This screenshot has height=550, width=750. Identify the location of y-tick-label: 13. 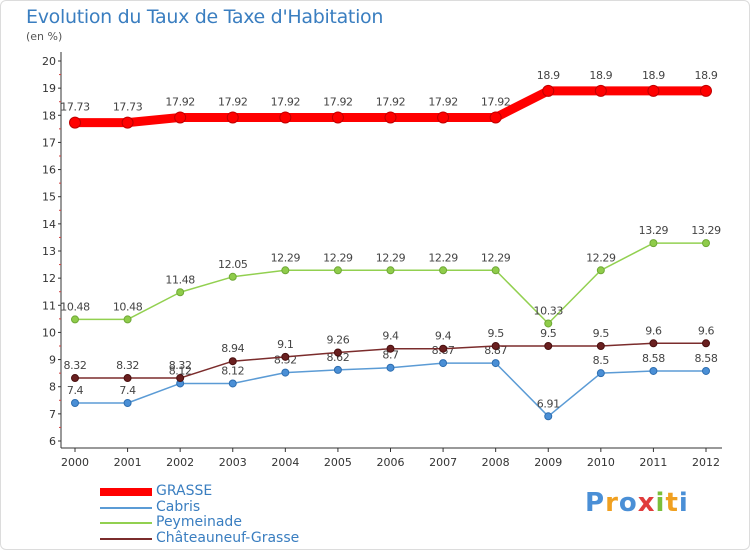
(49, 251).